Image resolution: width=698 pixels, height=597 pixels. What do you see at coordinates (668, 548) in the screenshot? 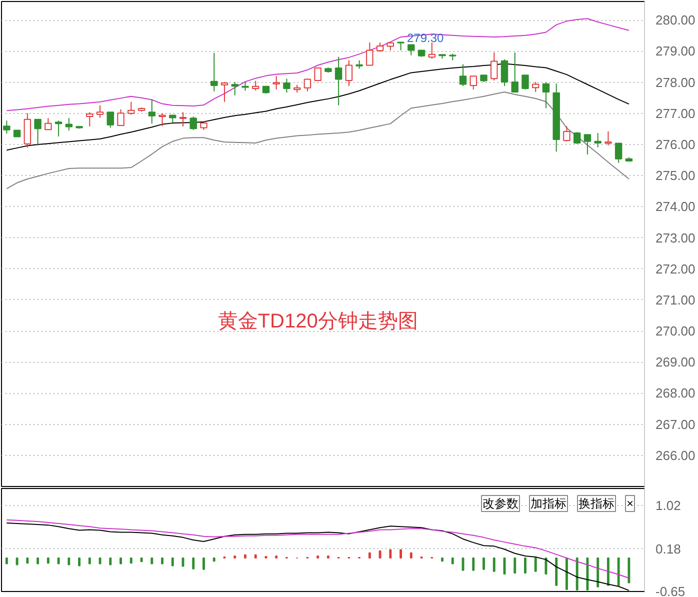
I see `y-tick-label: 0.18` at bounding box center [668, 548].